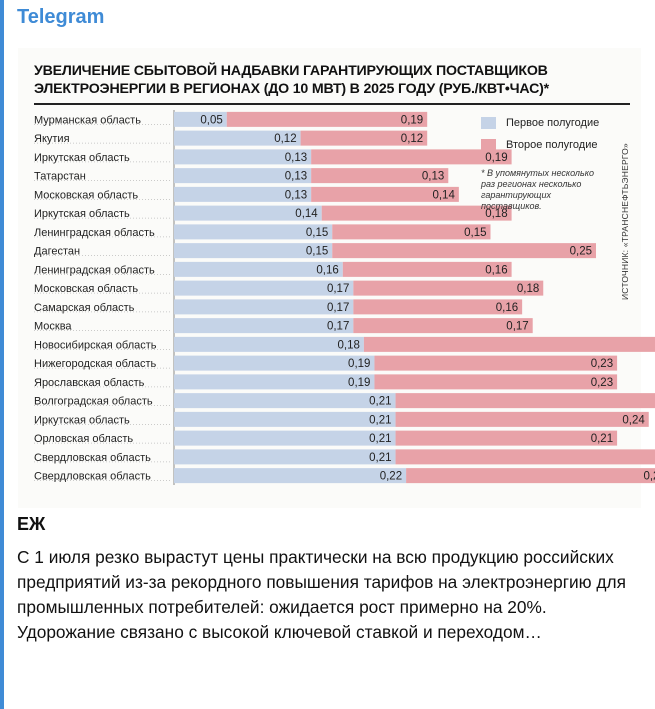 This screenshot has height=709, width=655. I want to click on value-label-first-half: 0,18, so click(349, 345).